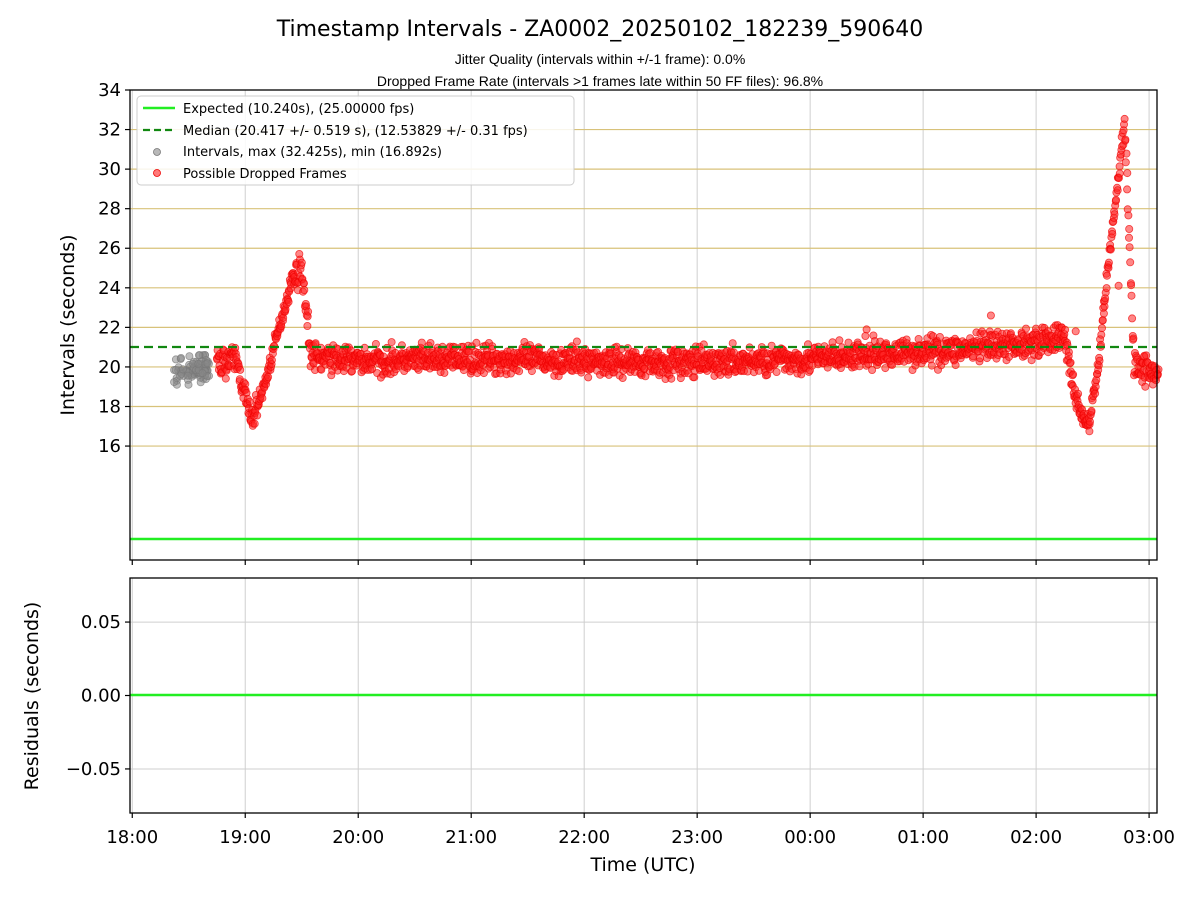 This screenshot has height=900, width=1200. What do you see at coordinates (157, 173) in the screenshot?
I see `legend-dropped-marker` at bounding box center [157, 173].